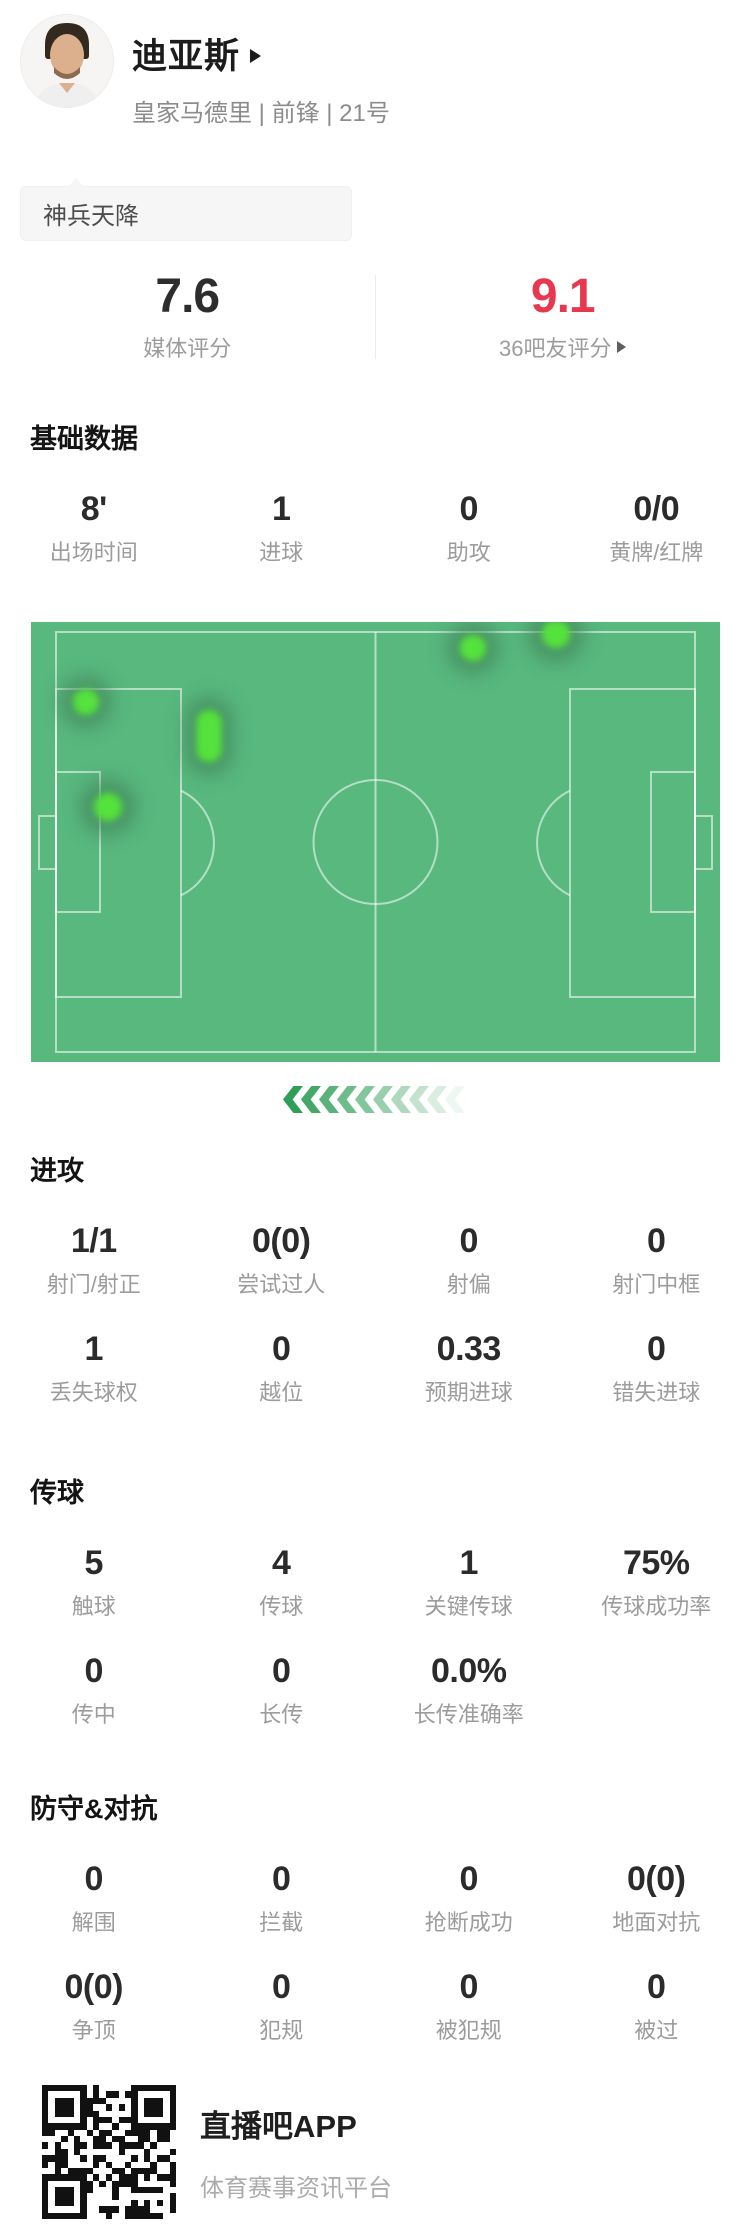 Image resolution: width=750 pixels, height=2233 pixels. Describe the element at coordinates (282, 2029) in the screenshot. I see `stat-label: 犯规` at that location.